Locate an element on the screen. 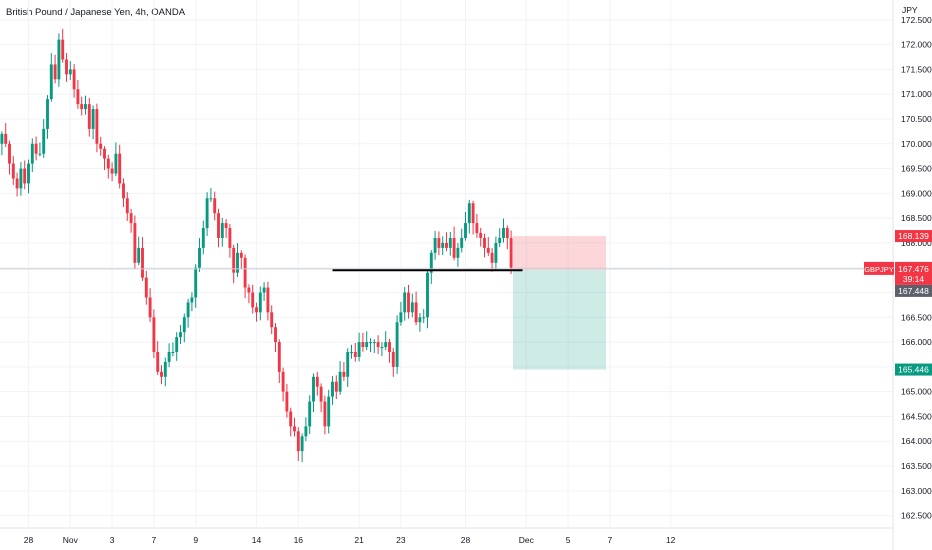 This screenshot has width=932, height=550. time-tick-label: 3 is located at coordinates (112, 540).